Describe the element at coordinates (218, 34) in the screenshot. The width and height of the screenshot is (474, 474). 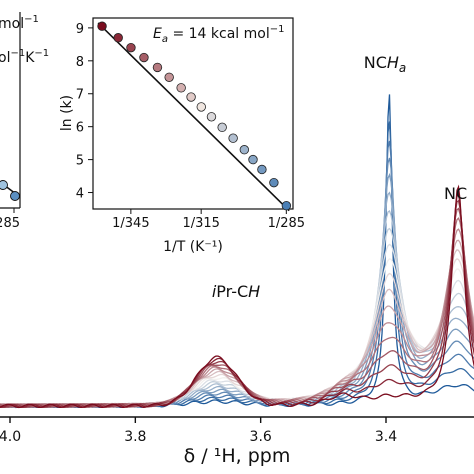
I see `inset-annotation: Ea = 14 kcal mol−1` at that location.